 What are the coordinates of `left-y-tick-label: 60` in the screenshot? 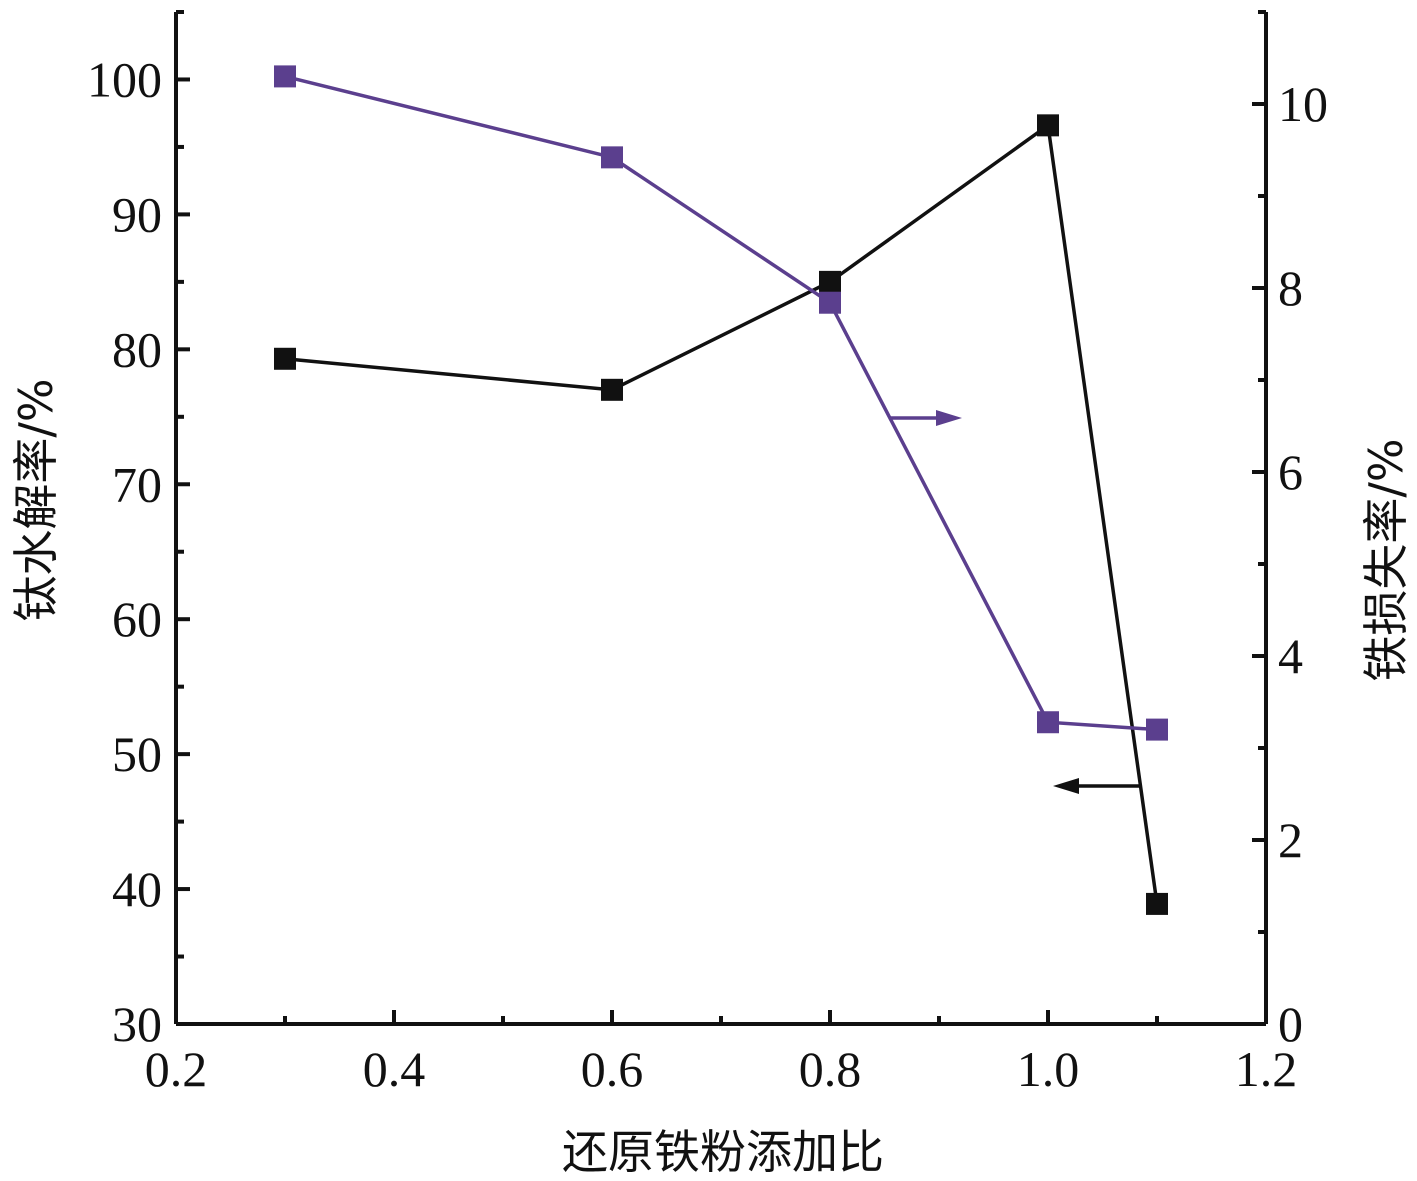 It's located at (137, 619).